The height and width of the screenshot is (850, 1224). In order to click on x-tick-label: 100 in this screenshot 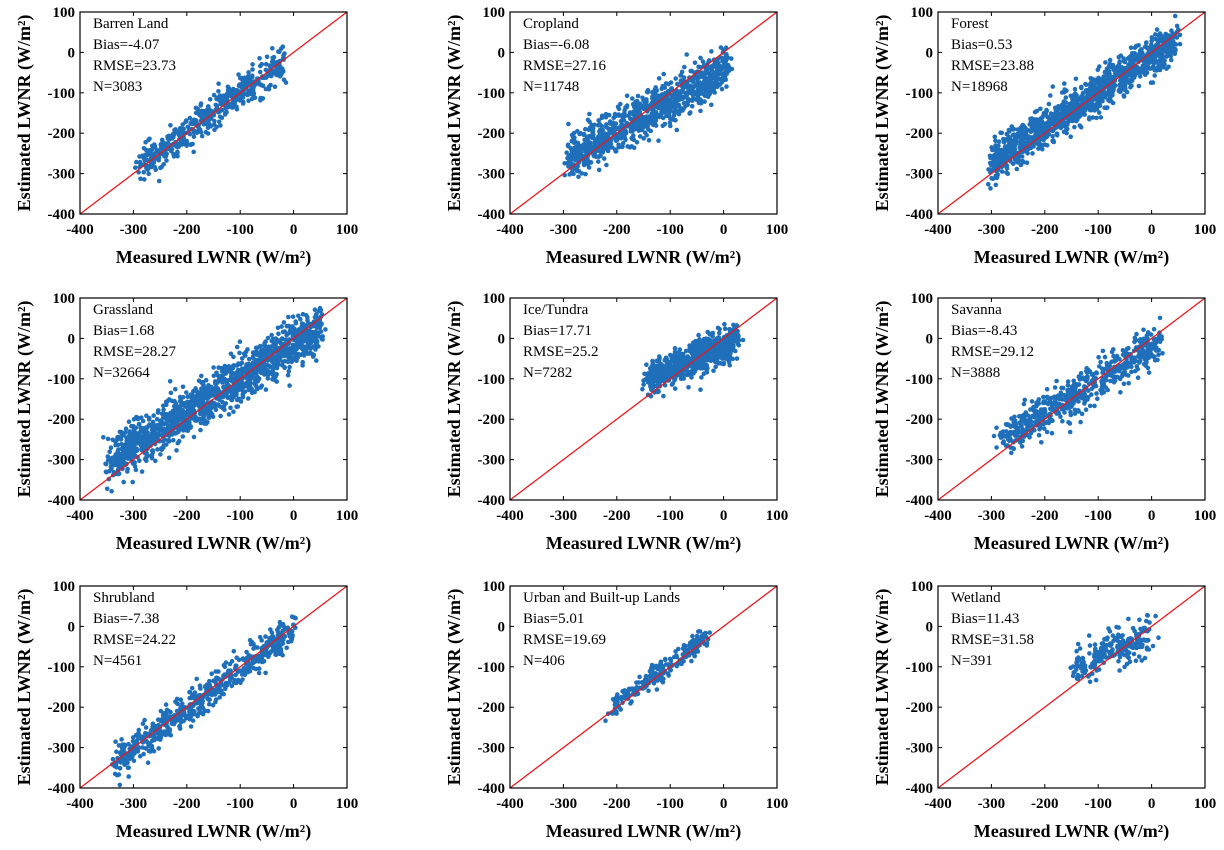, I will do `click(347, 230)`.